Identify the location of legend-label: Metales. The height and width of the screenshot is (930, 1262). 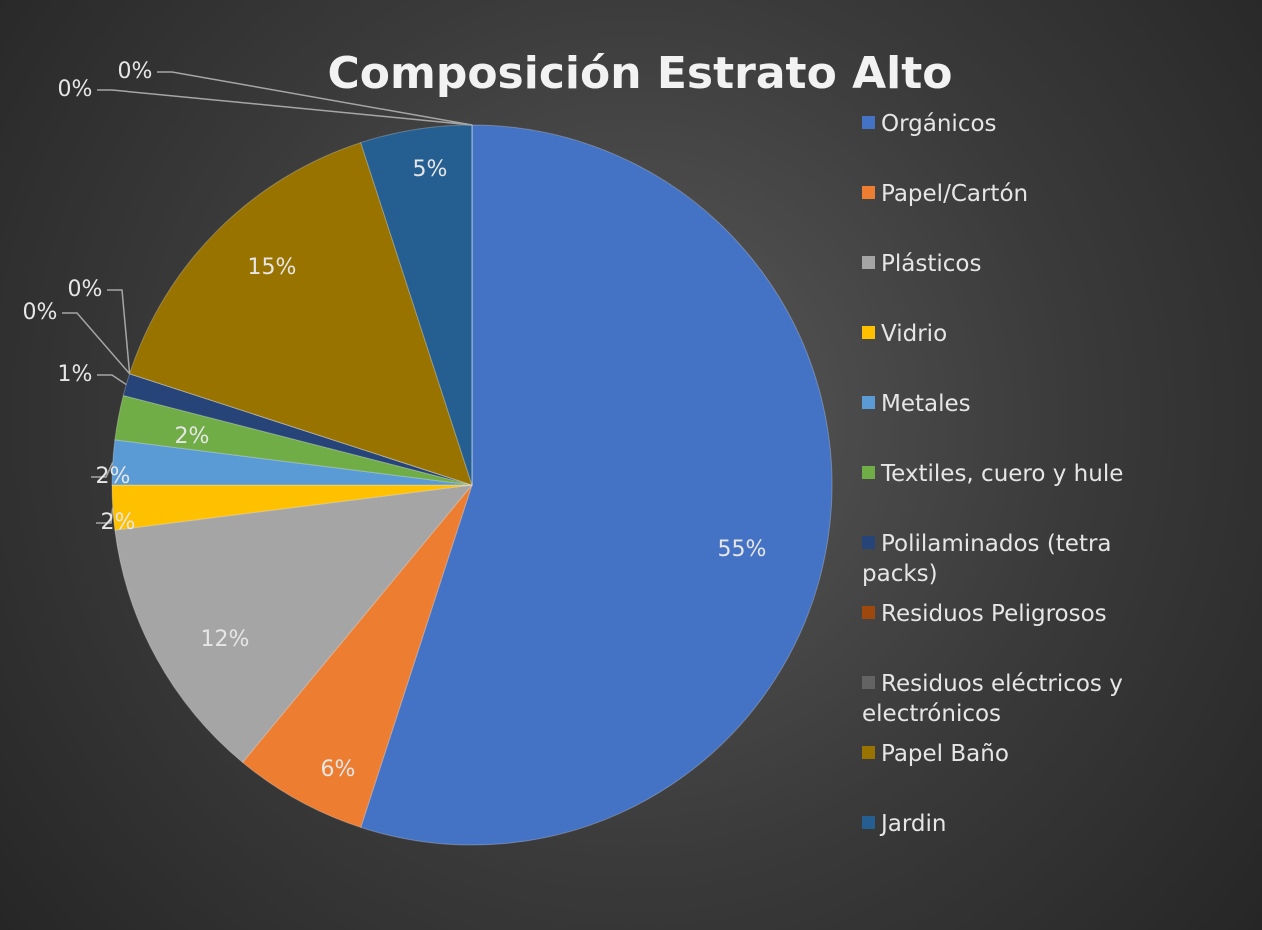
(926, 404).